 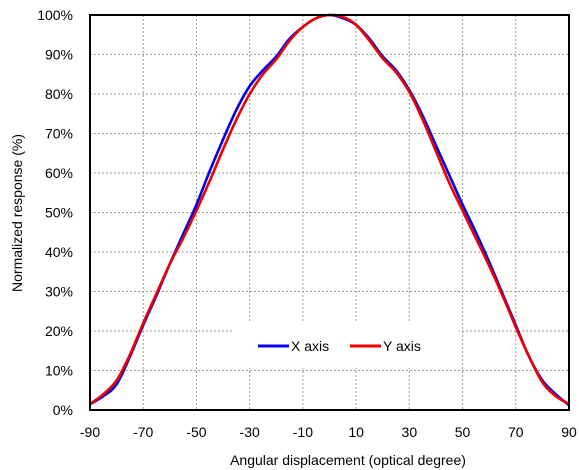 I want to click on y-tick-label: 20%, so click(x=59, y=331).